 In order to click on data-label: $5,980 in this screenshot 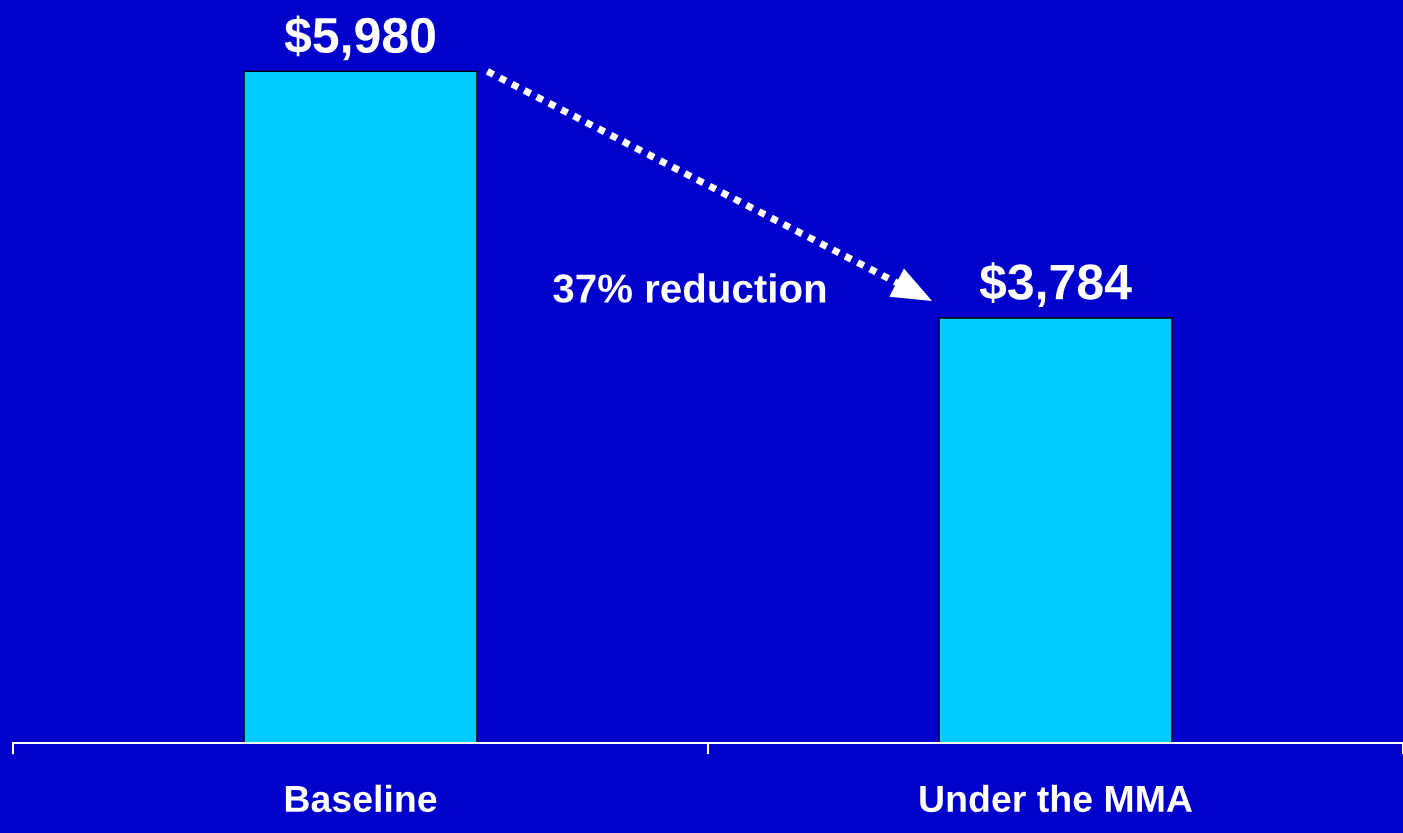, I will do `click(359, 38)`.